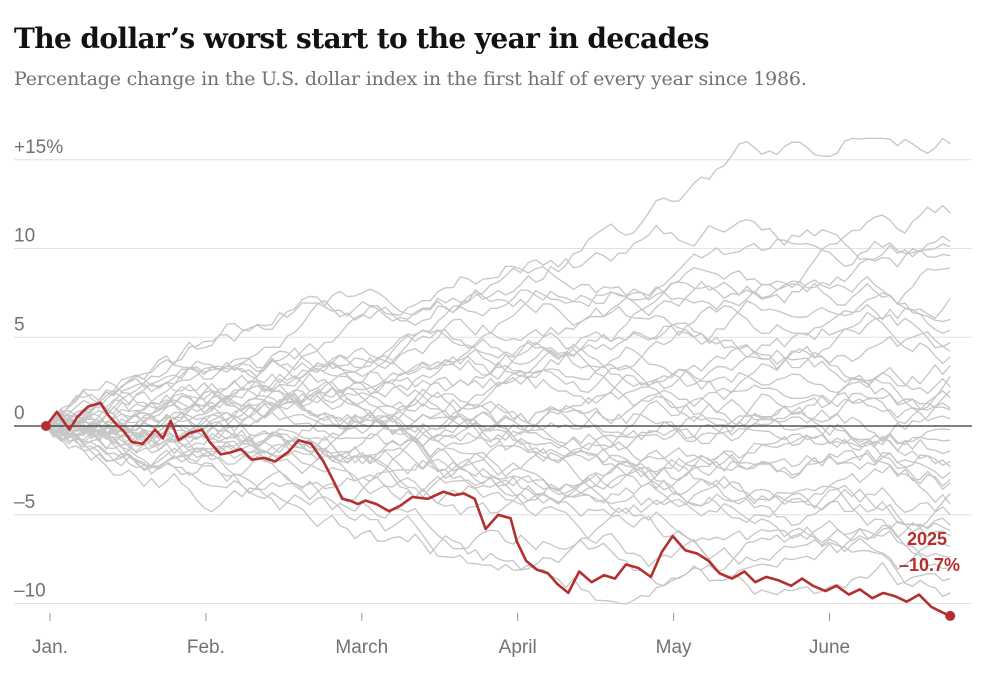  What do you see at coordinates (674, 647) in the screenshot?
I see `x-tick-label: May` at bounding box center [674, 647].